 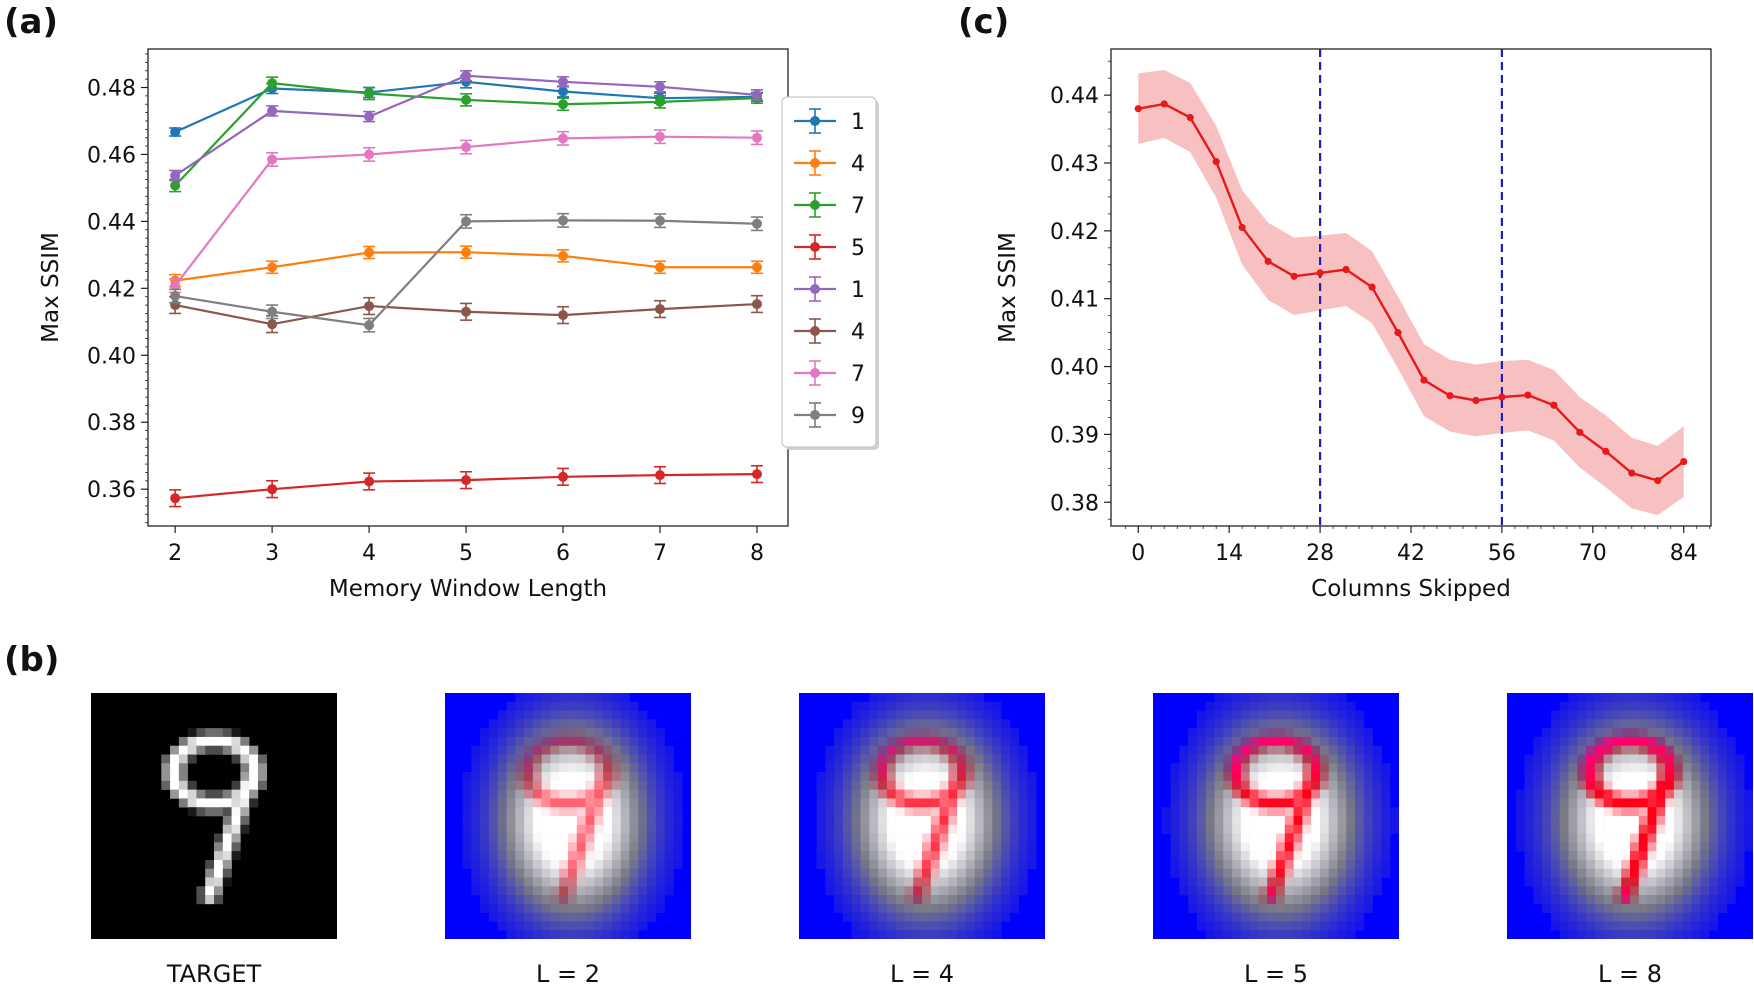 I want to click on y-axis-label: Max SSIM, so click(x=51, y=287).